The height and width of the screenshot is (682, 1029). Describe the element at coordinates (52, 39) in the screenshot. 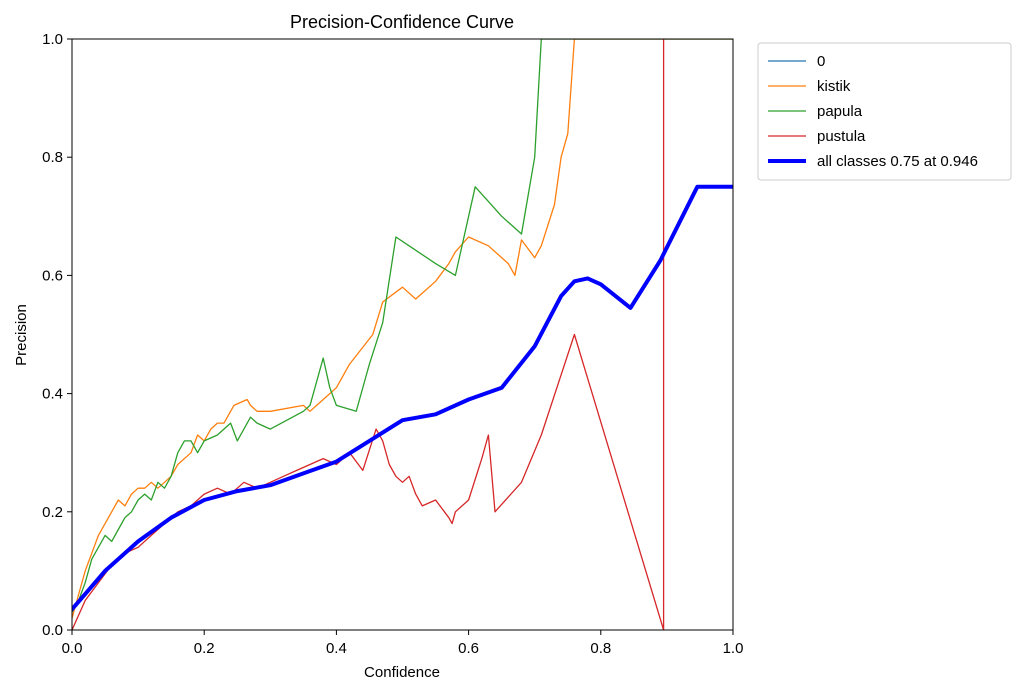

I see `y-tick-label: 1.0` at that location.